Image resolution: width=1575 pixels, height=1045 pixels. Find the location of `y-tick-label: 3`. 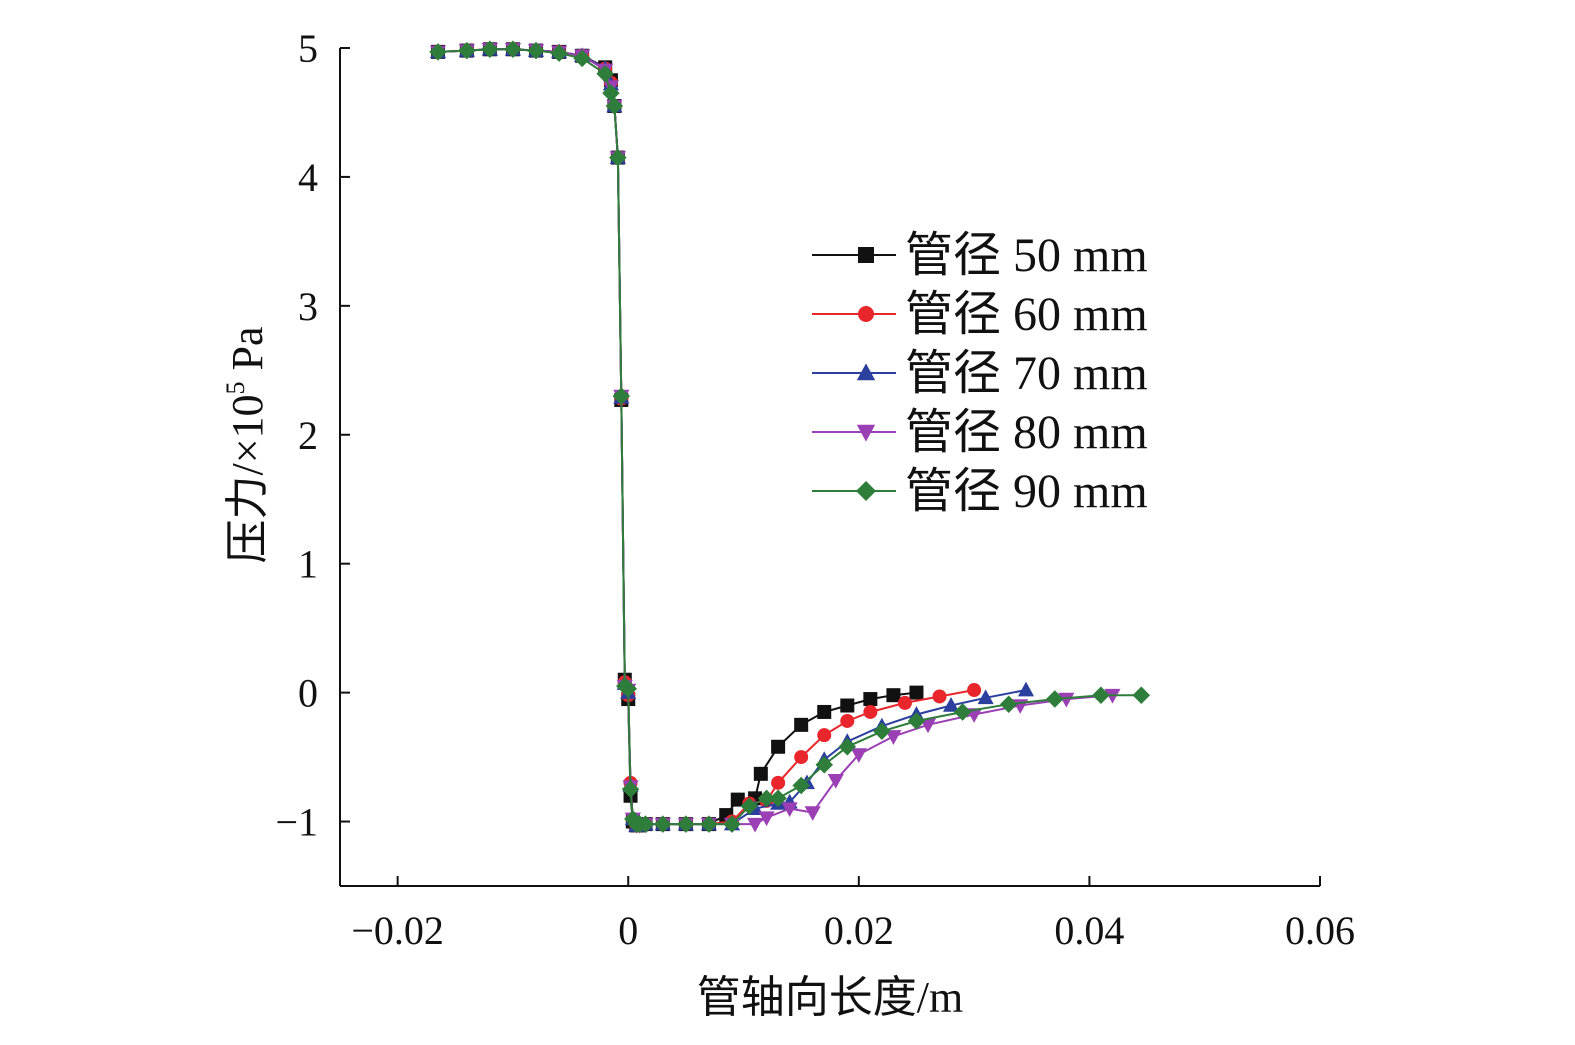

y-tick-label: 3 is located at coordinates (308, 306).